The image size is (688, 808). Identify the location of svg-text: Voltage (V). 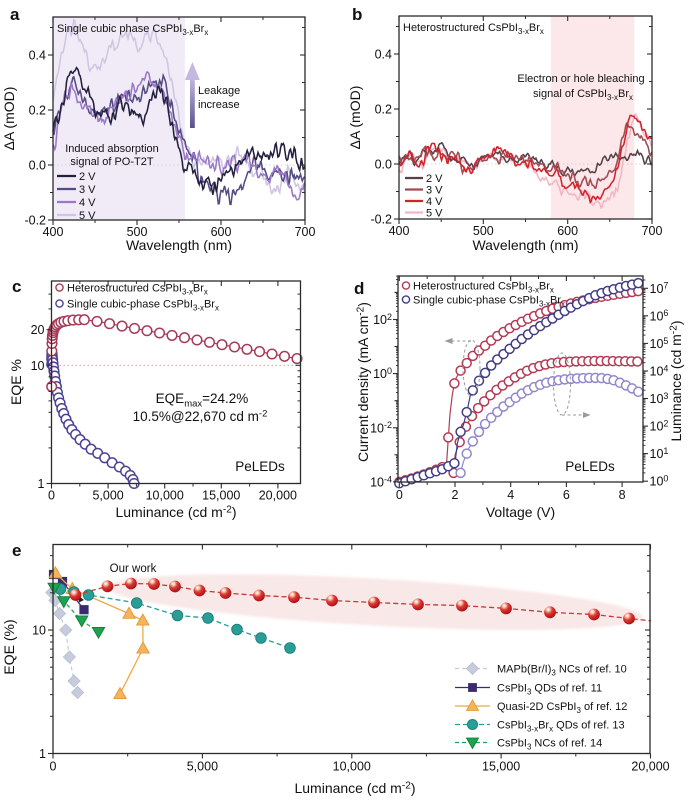
(520, 512).